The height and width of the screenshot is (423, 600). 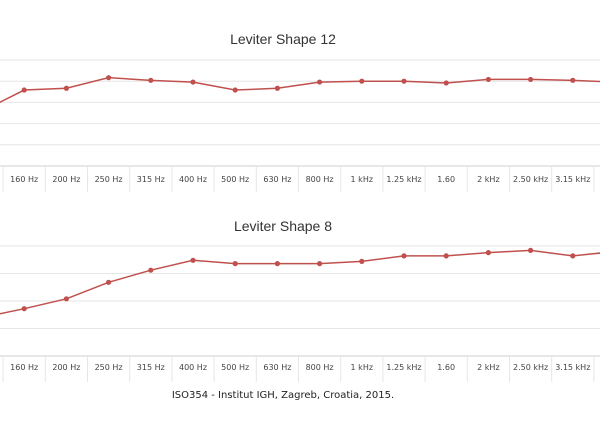 What do you see at coordinates (283, 39) in the screenshot?
I see `chart-title: Leviter Shape 12` at bounding box center [283, 39].